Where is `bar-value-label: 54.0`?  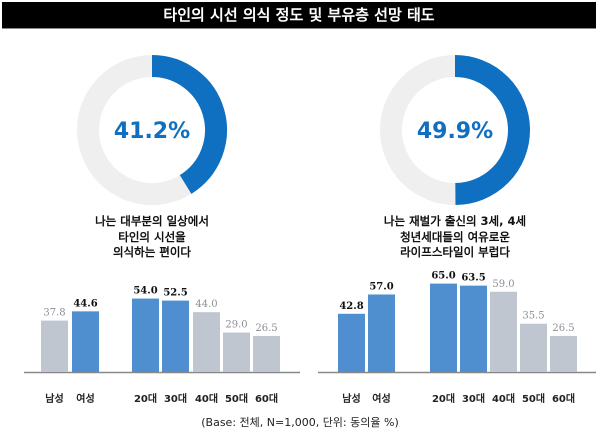
bar-value-label: 54.0 is located at coordinates (145, 291).